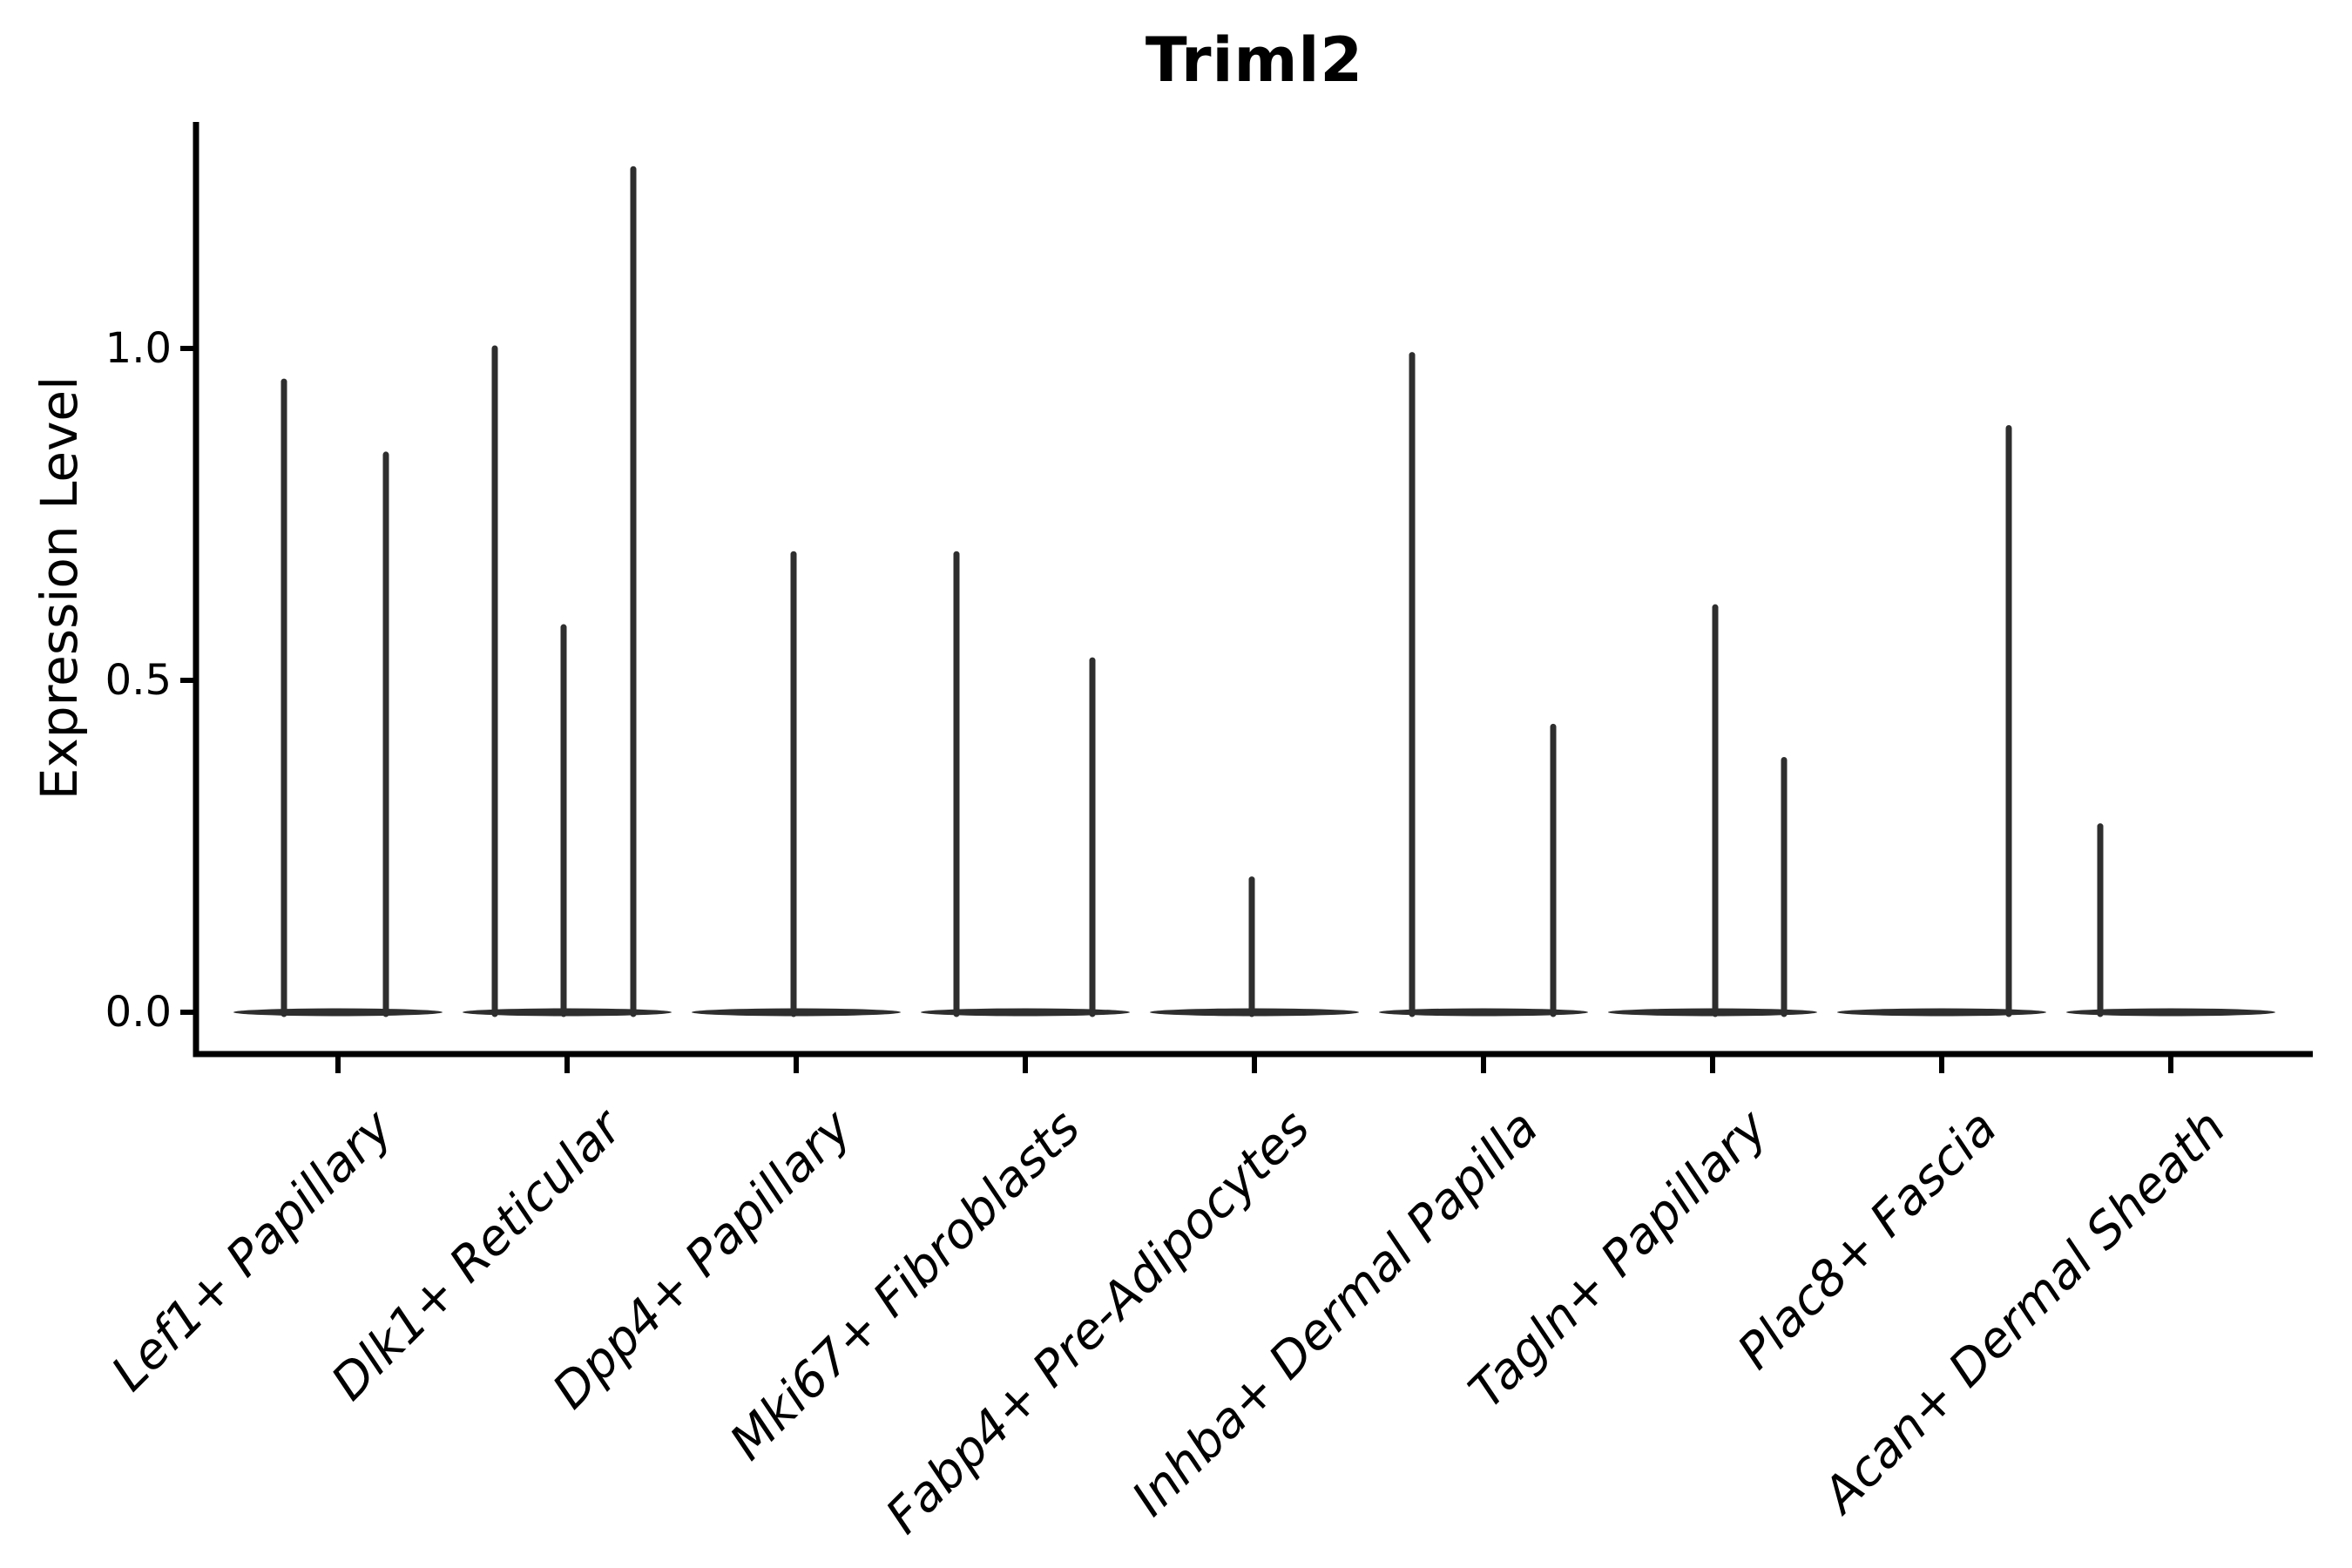  I want to click on chart-title: Triml2, so click(1254, 60).